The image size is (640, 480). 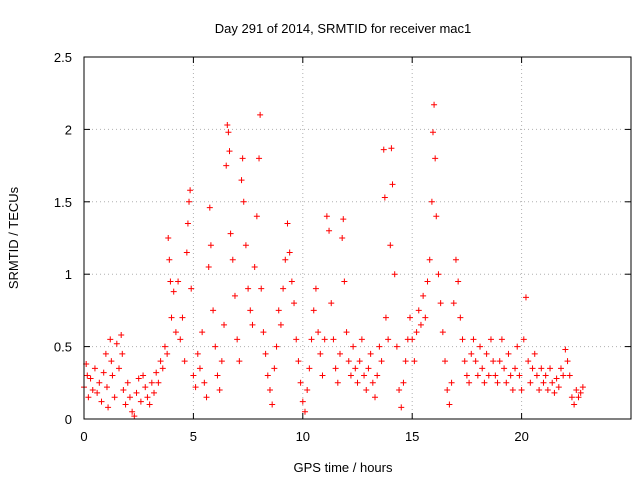 What do you see at coordinates (521, 436) in the screenshot?
I see `x-tick-label: 20` at bounding box center [521, 436].